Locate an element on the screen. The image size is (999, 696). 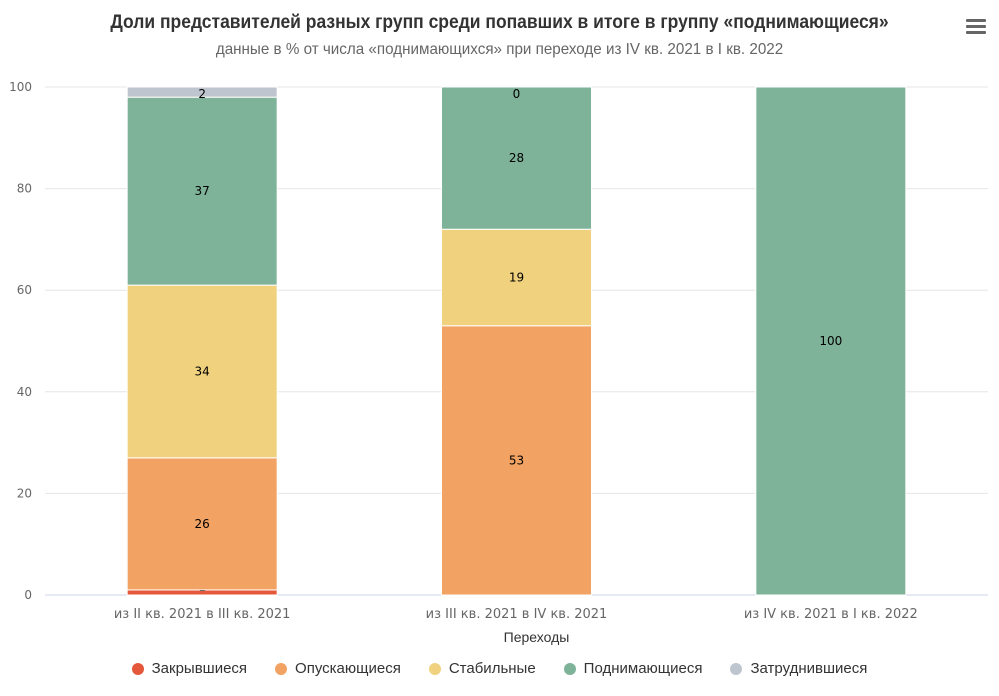
legend-item: Стабильные is located at coordinates (482, 668).